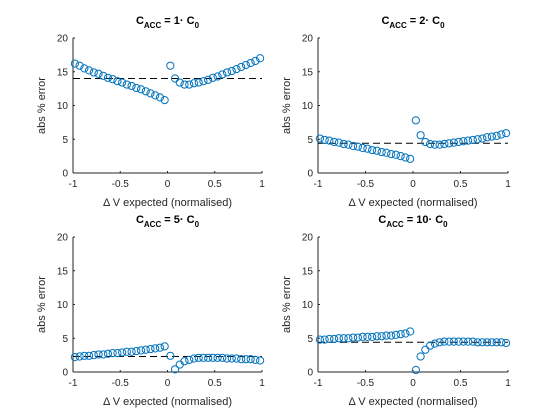 This screenshot has width=560, height=420. I want to click on y-axis-label: abs % error, so click(287, 105).